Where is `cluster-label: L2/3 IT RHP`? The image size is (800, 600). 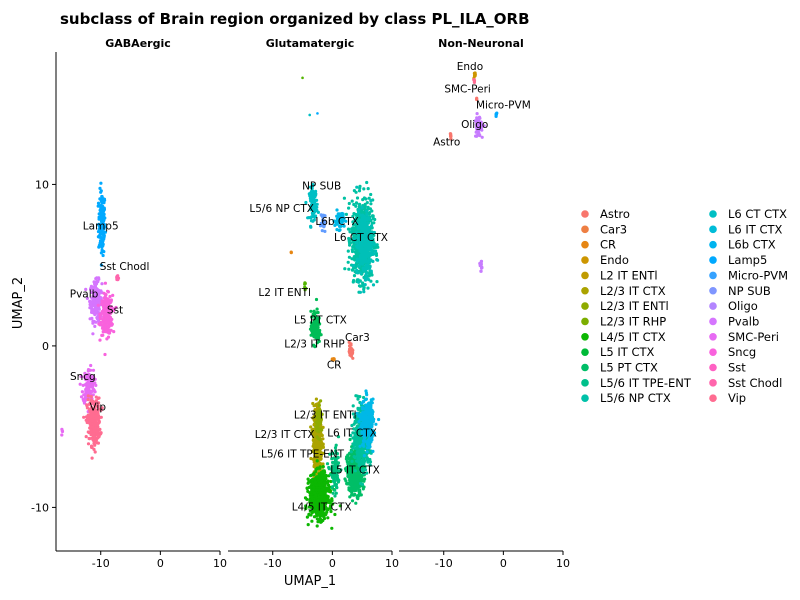 cluster-label: L2/3 IT RHP is located at coordinates (314, 345).